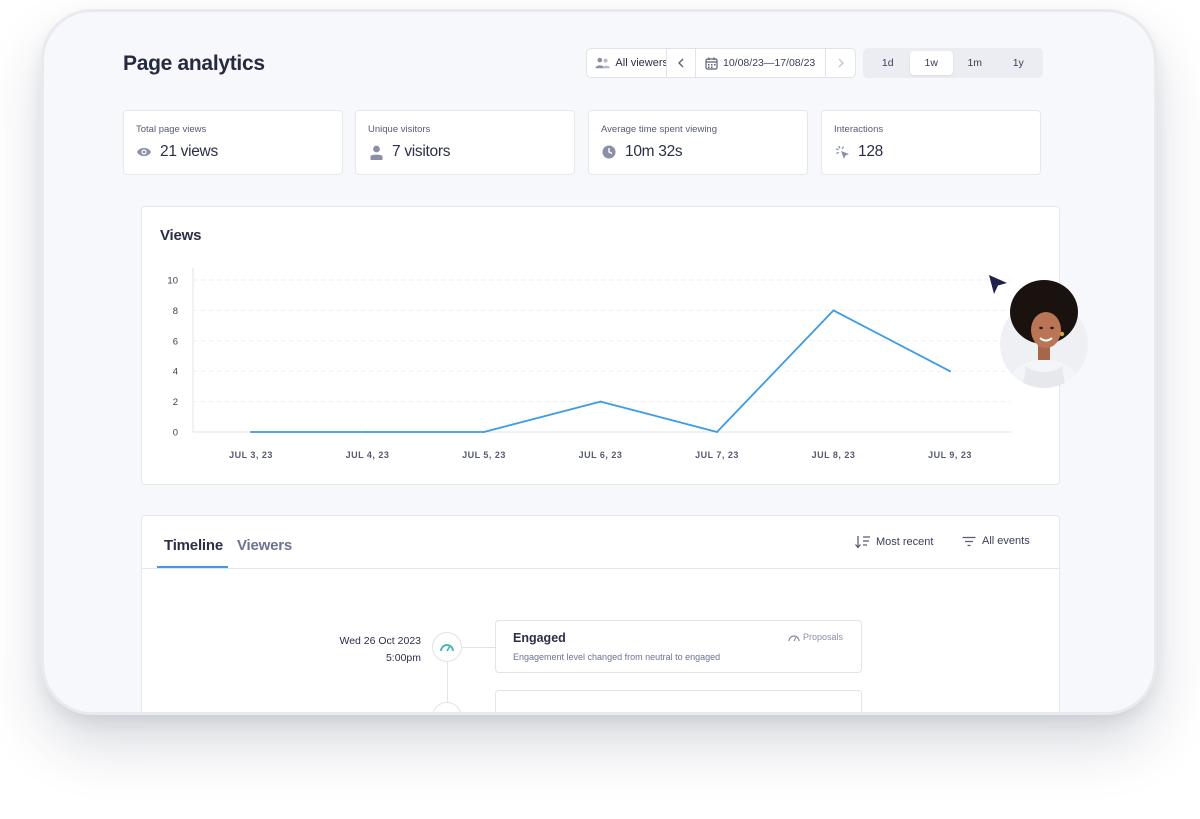  Describe the element at coordinates (859, 129) in the screenshot. I see `stat-label: Interactions` at that location.